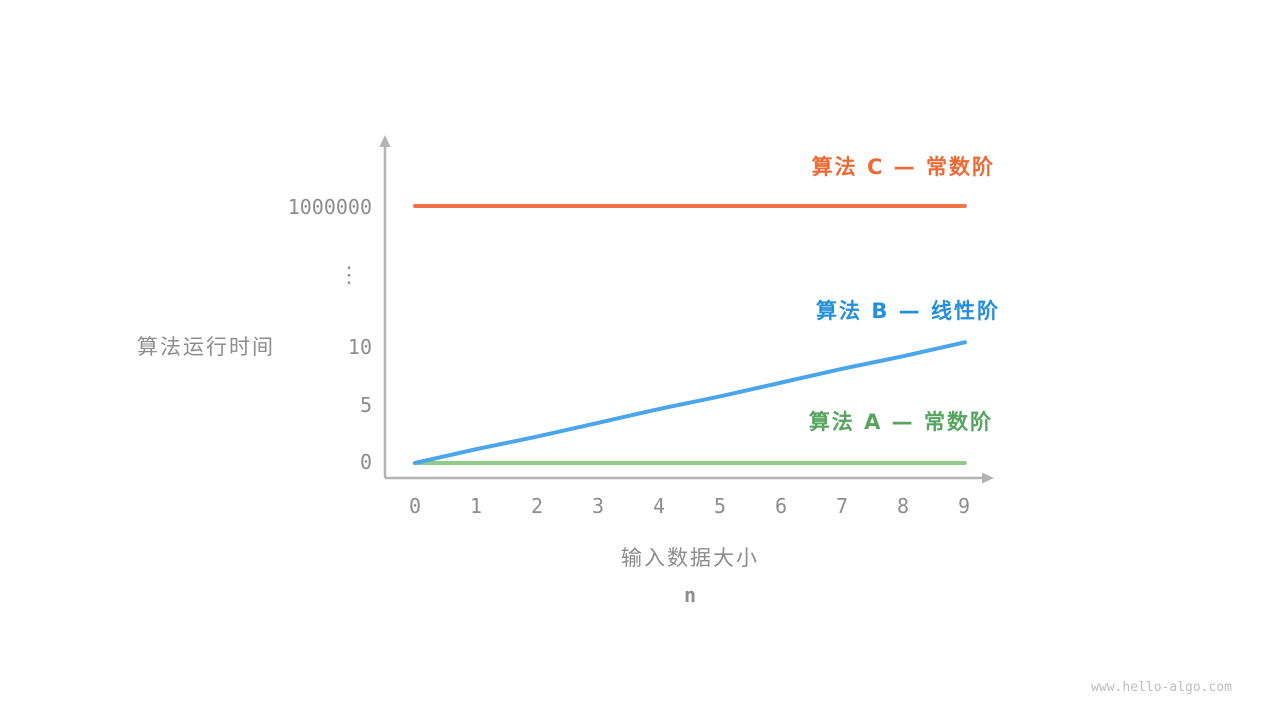  Describe the element at coordinates (659, 506) in the screenshot. I see `x-tick-4: 4` at that location.